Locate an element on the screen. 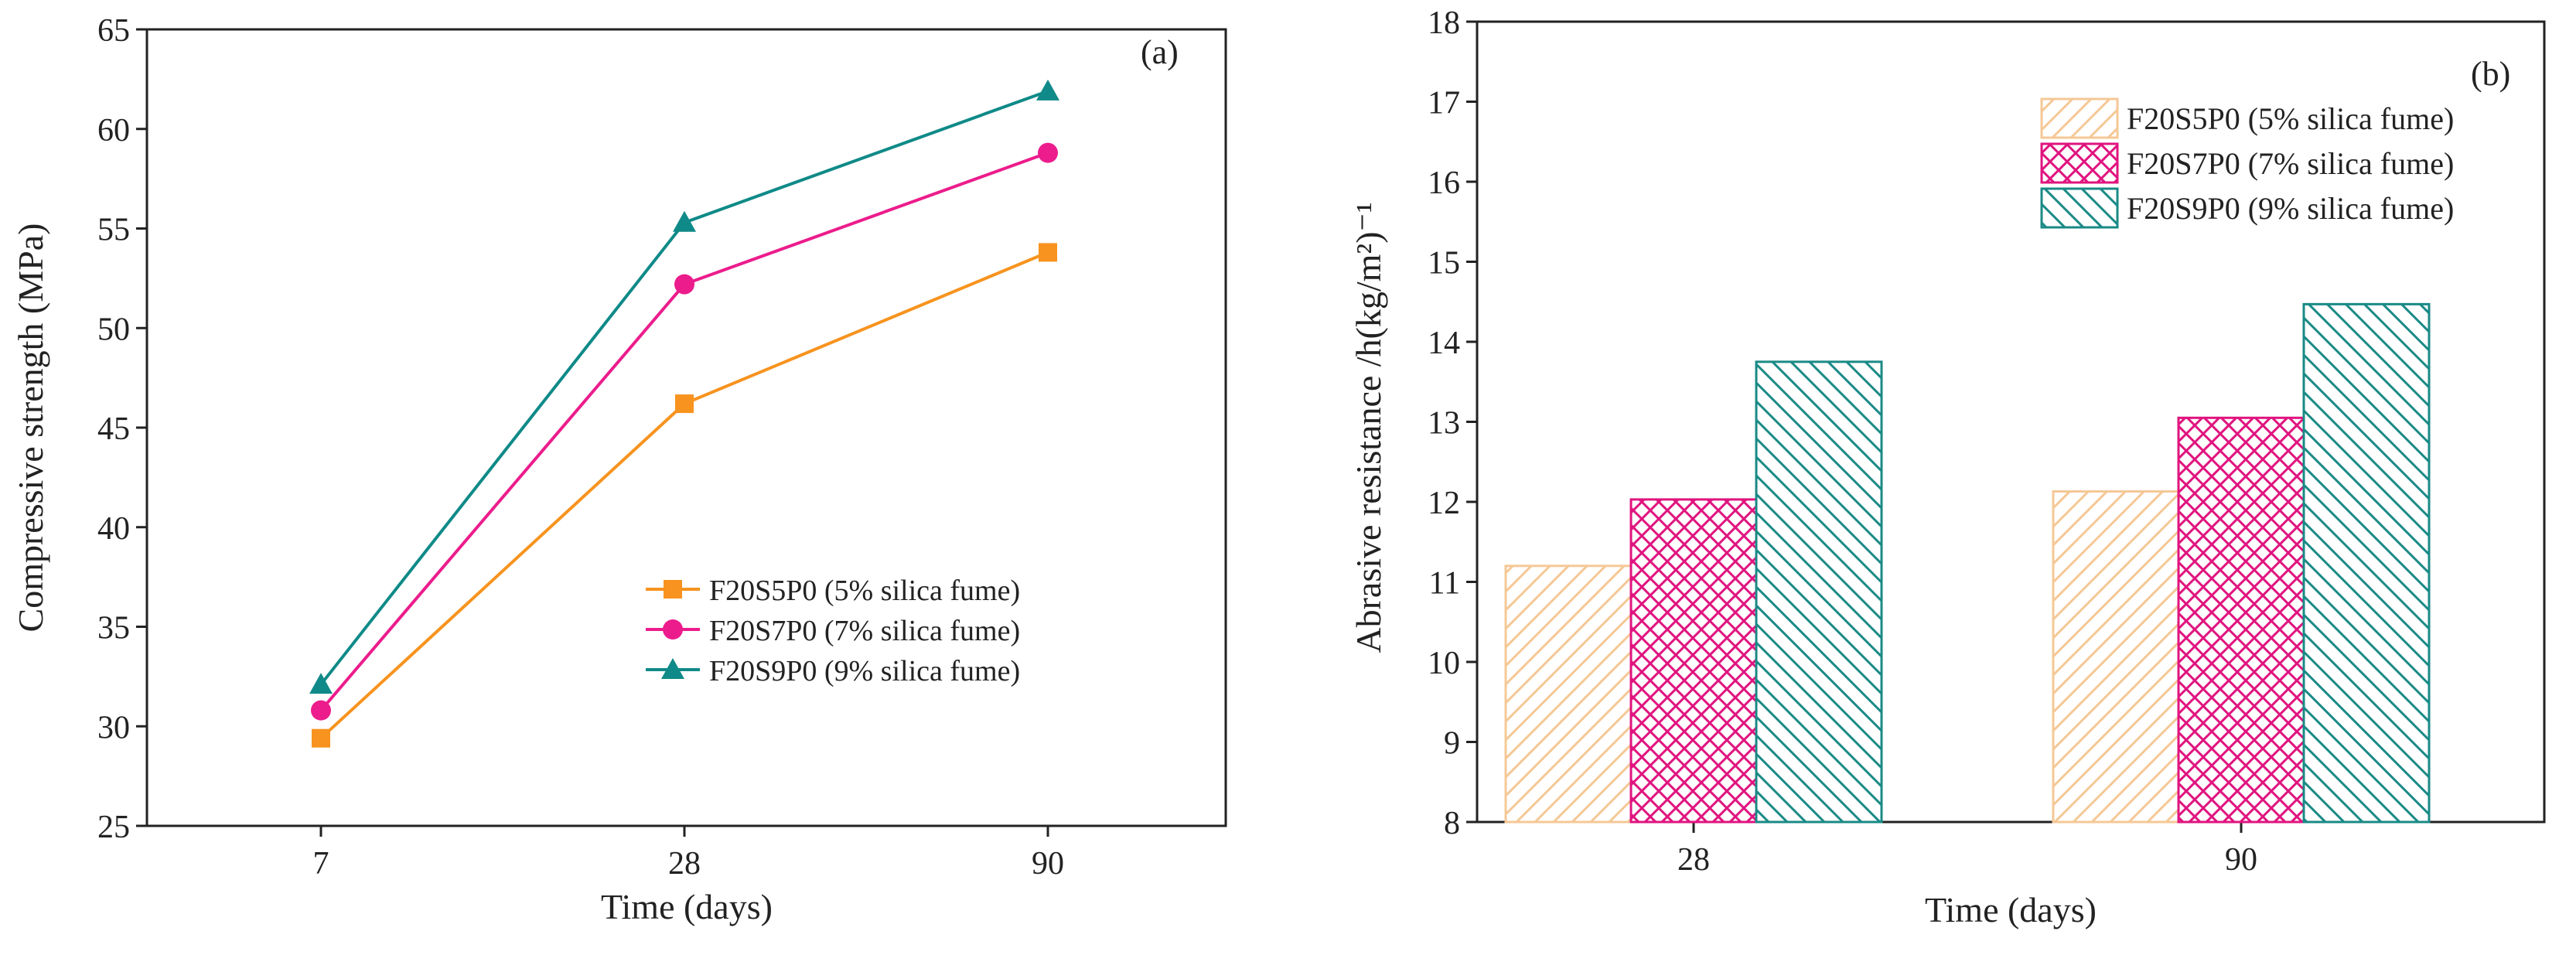 The height and width of the screenshot is (955, 2576). y-tick-label: 60 is located at coordinates (114, 130).